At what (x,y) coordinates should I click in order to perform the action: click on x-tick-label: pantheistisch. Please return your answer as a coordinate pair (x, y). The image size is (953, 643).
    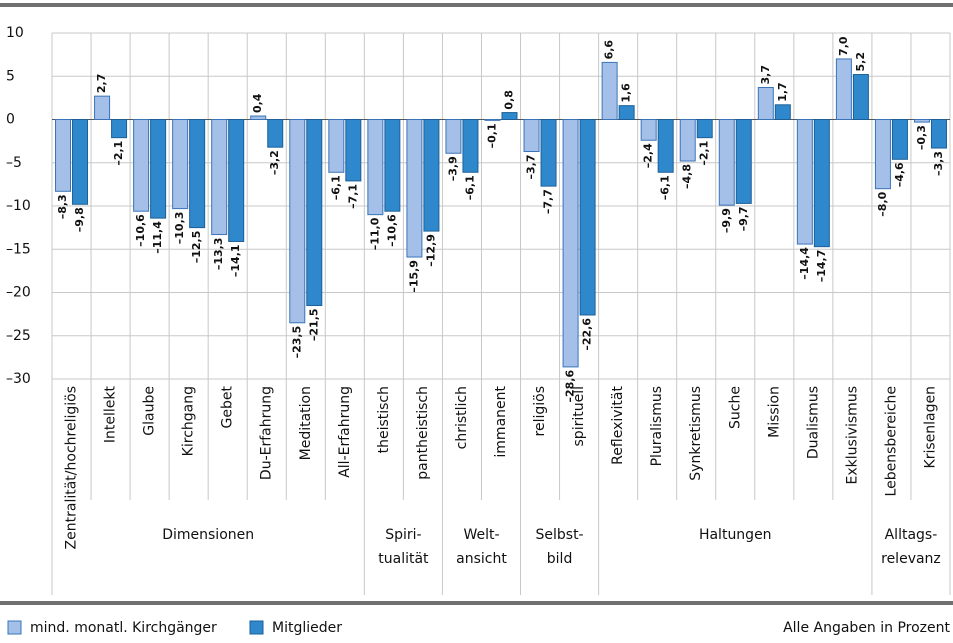
    Looking at the image, I should click on (423, 433).